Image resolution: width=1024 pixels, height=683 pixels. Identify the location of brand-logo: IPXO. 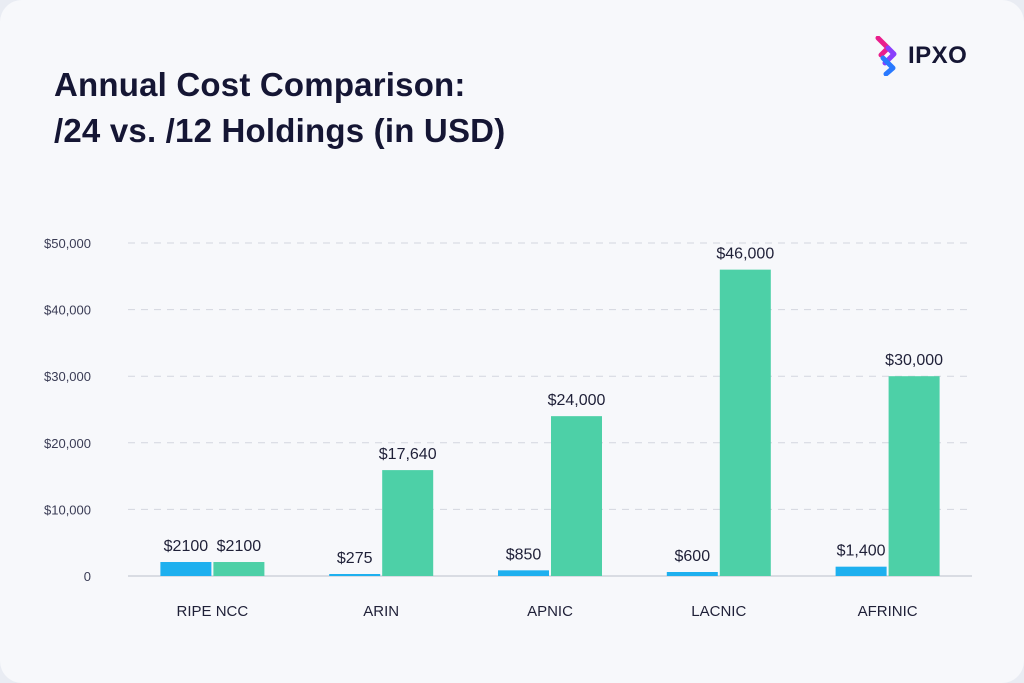
(920, 56).